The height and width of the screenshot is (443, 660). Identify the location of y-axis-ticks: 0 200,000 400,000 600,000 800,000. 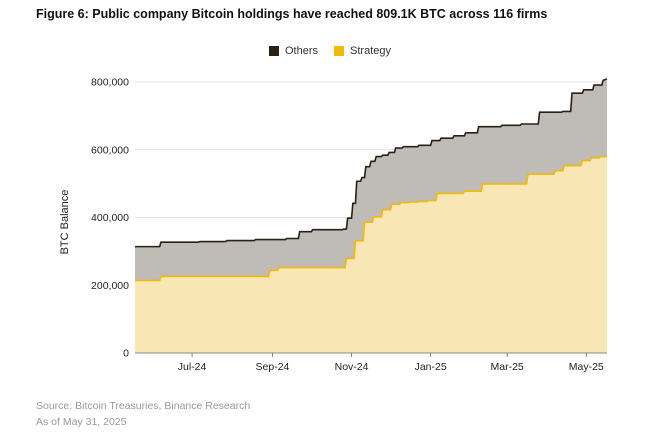
(110, 218).